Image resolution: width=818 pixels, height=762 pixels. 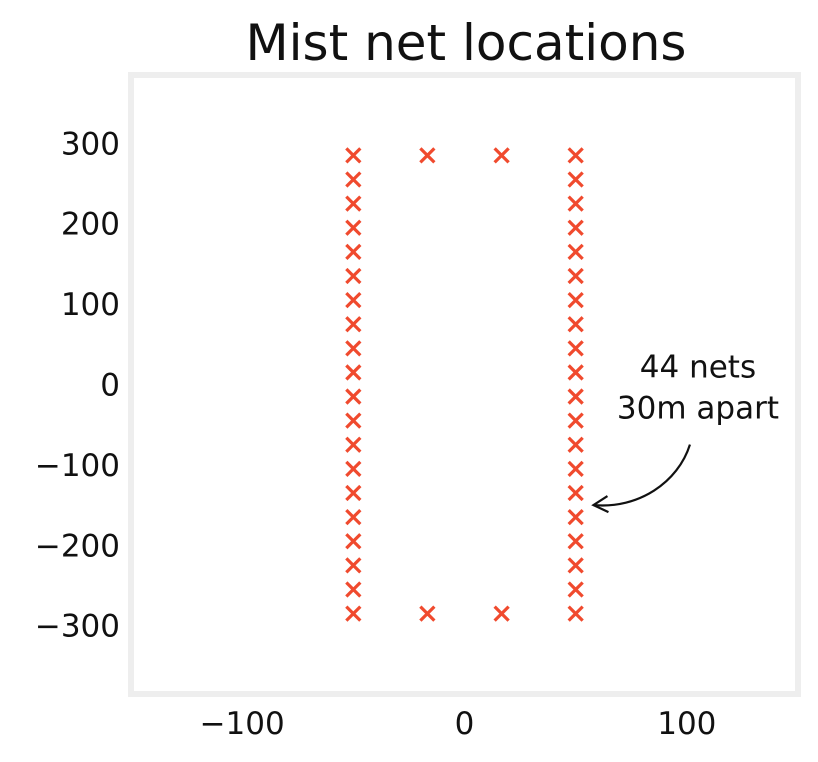 I want to click on y-axis-ticks: 300 200 100 0 −100 −200 −300, so click(x=77, y=385).